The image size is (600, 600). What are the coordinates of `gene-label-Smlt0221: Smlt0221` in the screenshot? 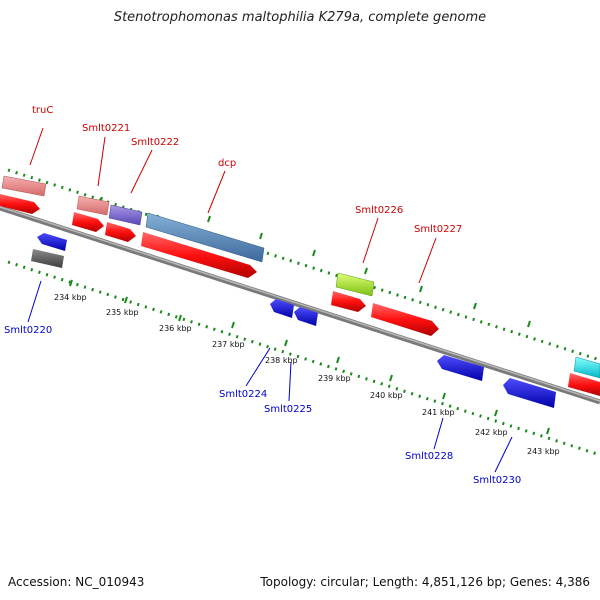 It's located at (106, 128).